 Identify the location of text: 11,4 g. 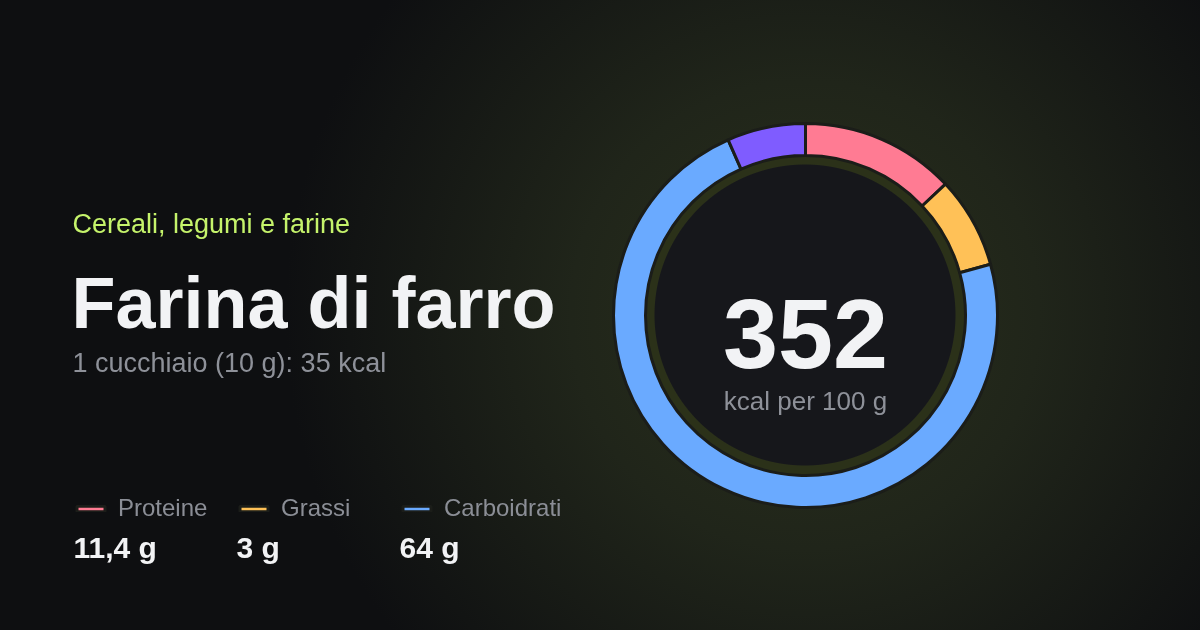
(115, 547).